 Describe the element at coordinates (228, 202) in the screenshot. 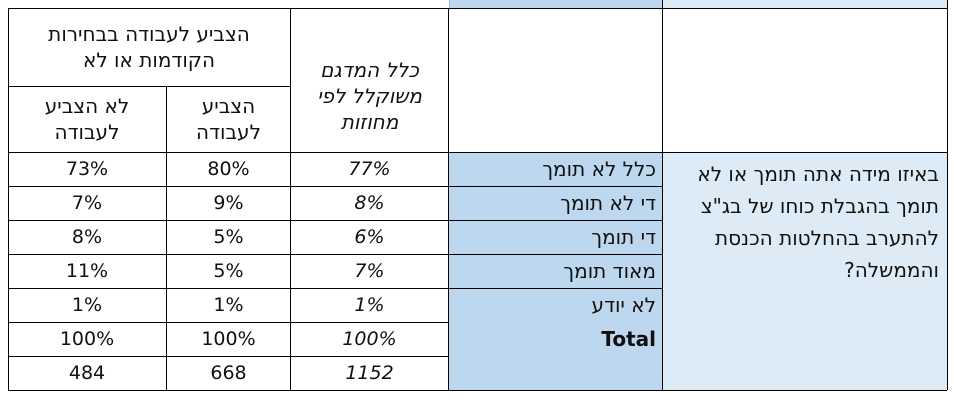

I see `cell-voted: 9%` at that location.